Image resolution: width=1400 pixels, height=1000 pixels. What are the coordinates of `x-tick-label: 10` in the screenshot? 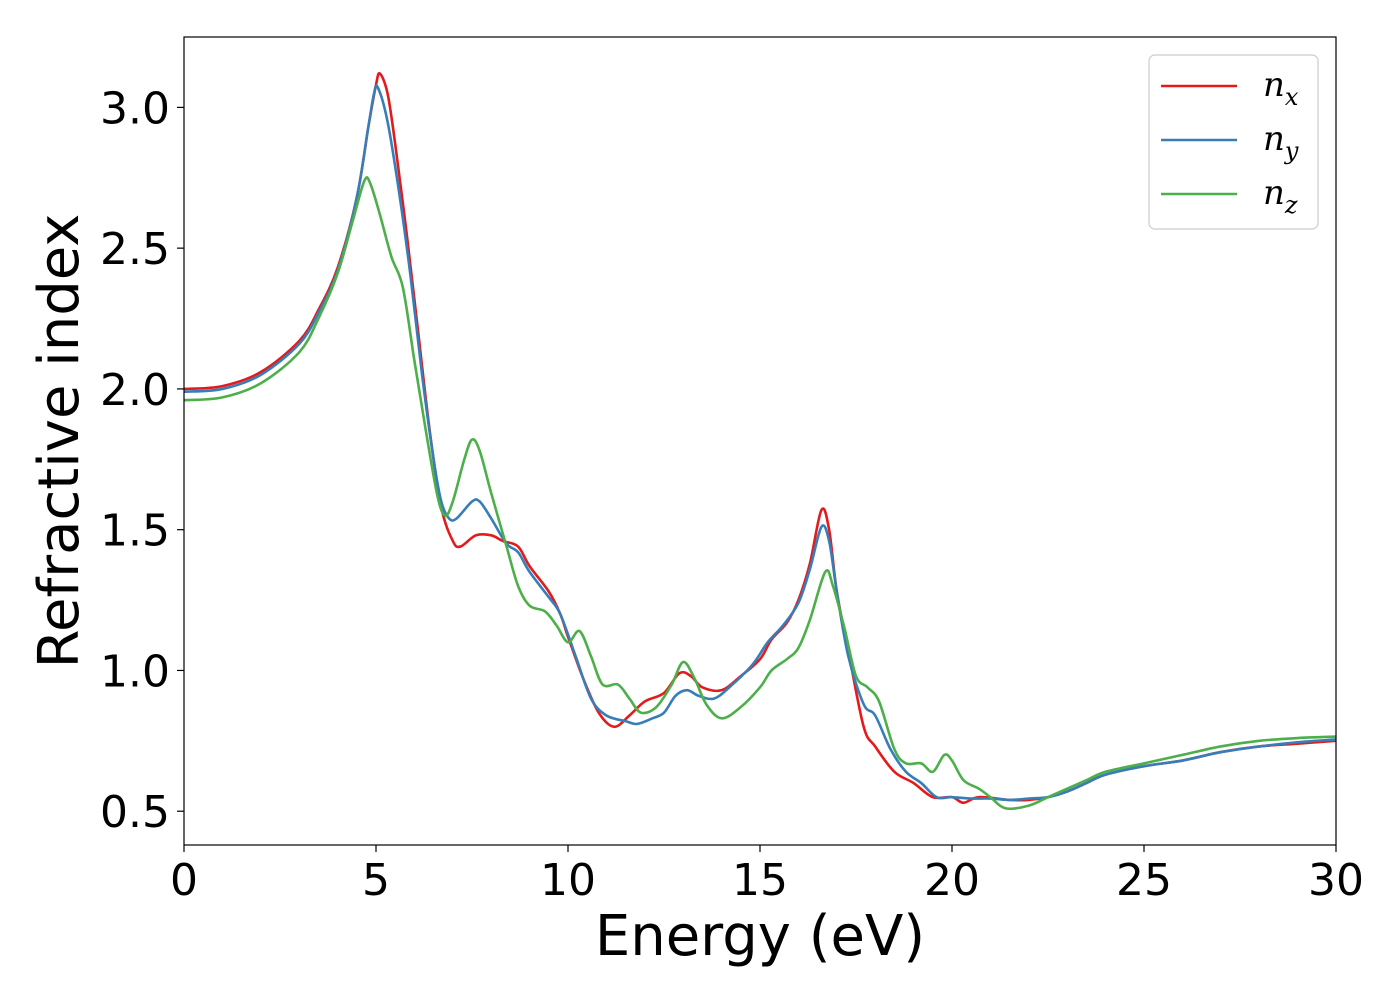 It's located at (568, 880).